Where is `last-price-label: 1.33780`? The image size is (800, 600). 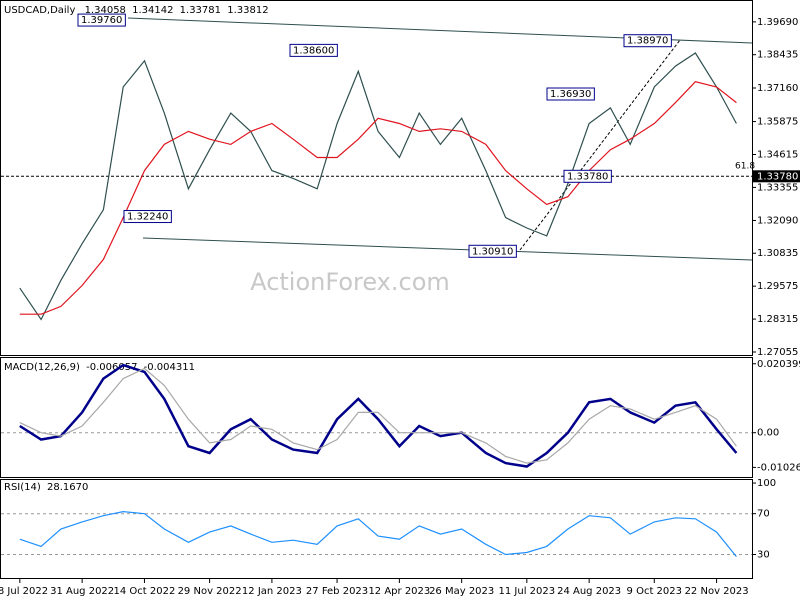 last-price-label: 1.33780 is located at coordinates (777, 176).